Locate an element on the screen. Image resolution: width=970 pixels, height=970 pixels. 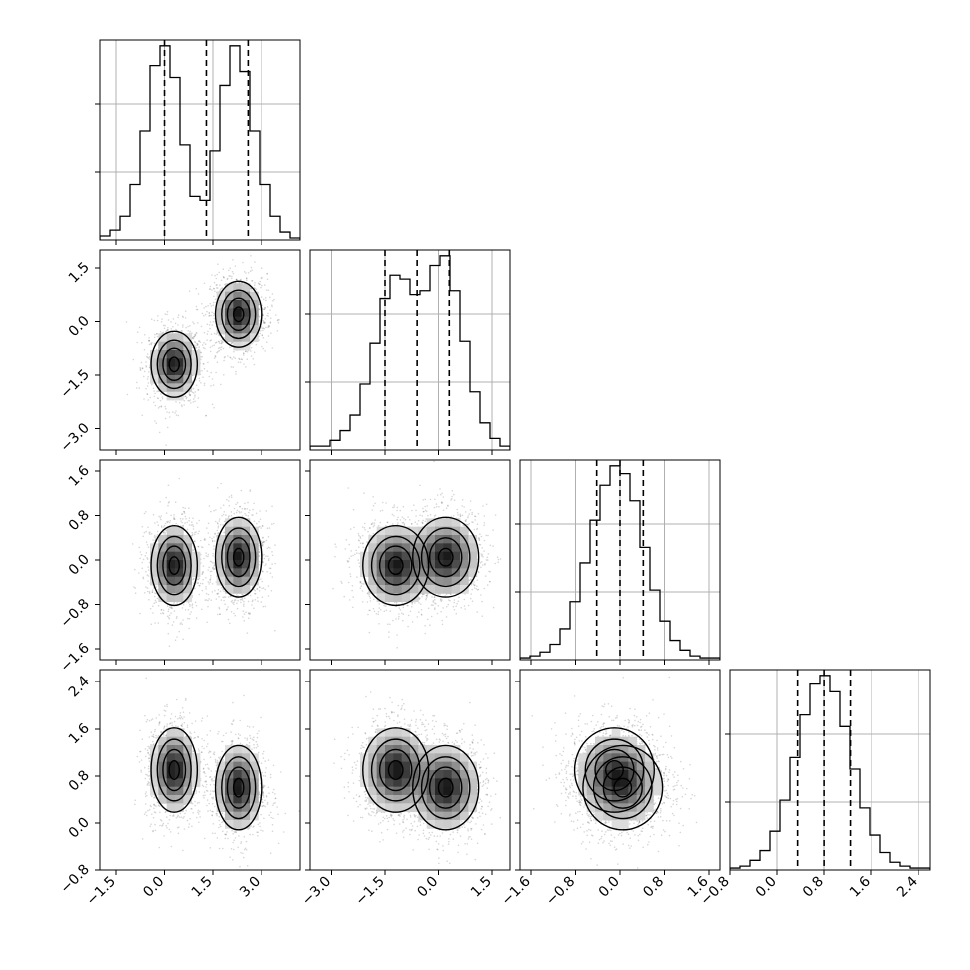
x-tick-label: 3.0 is located at coordinates (250, 887).